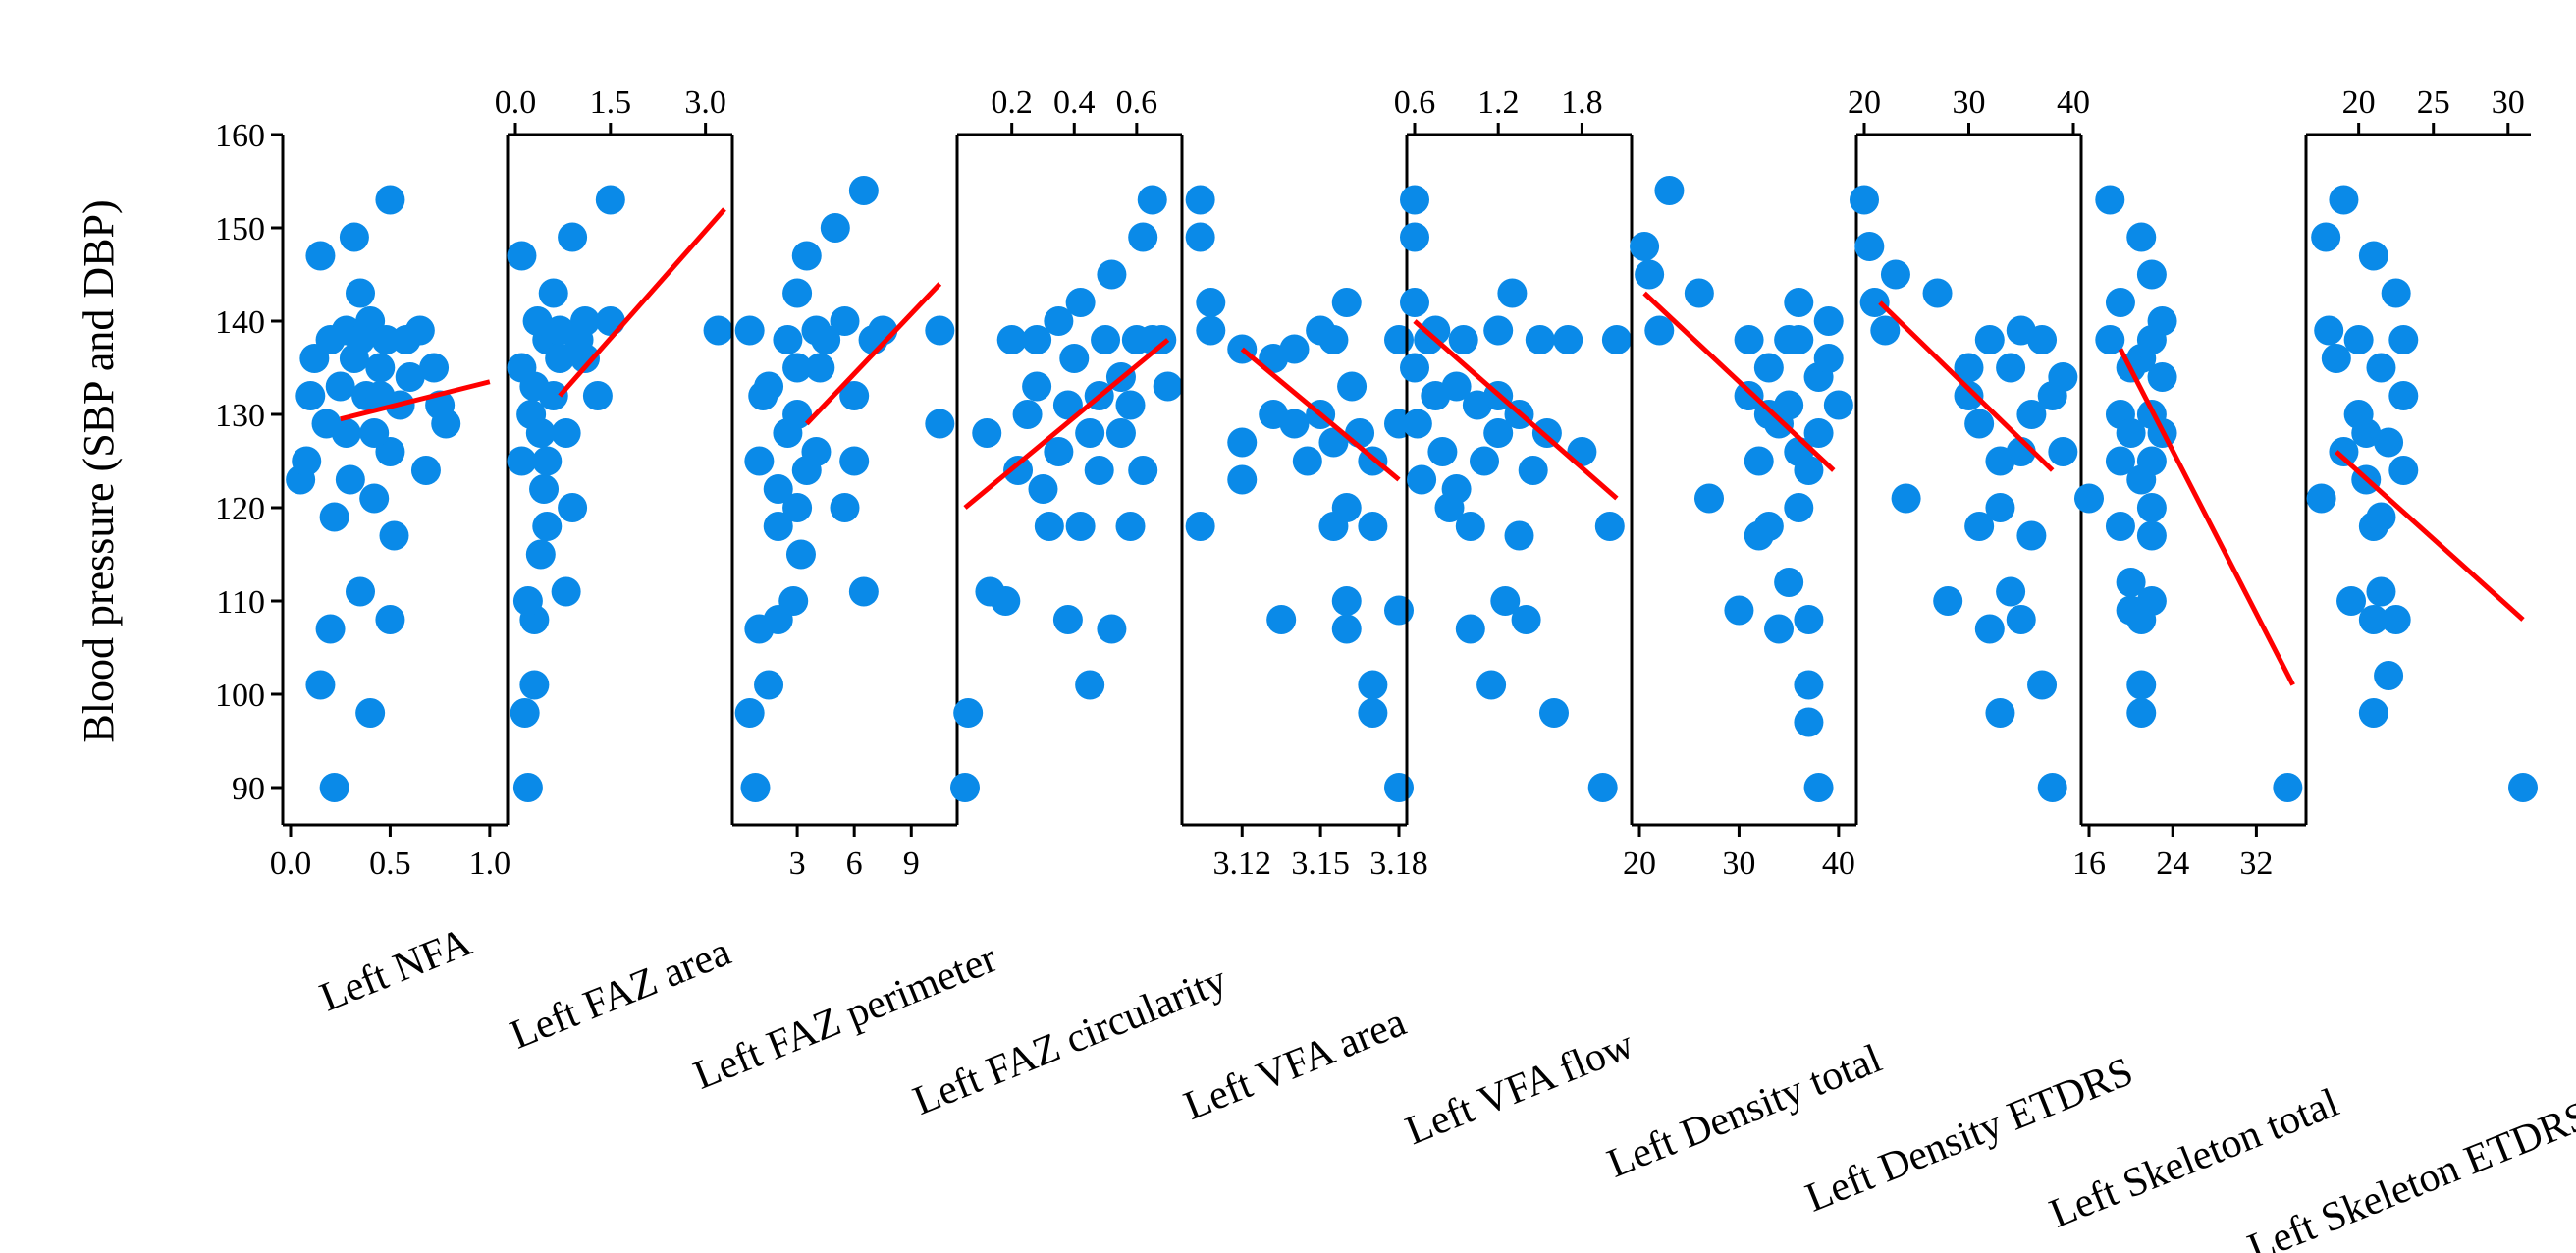  I want to click on y-tick-label: 140, so click(240, 322).